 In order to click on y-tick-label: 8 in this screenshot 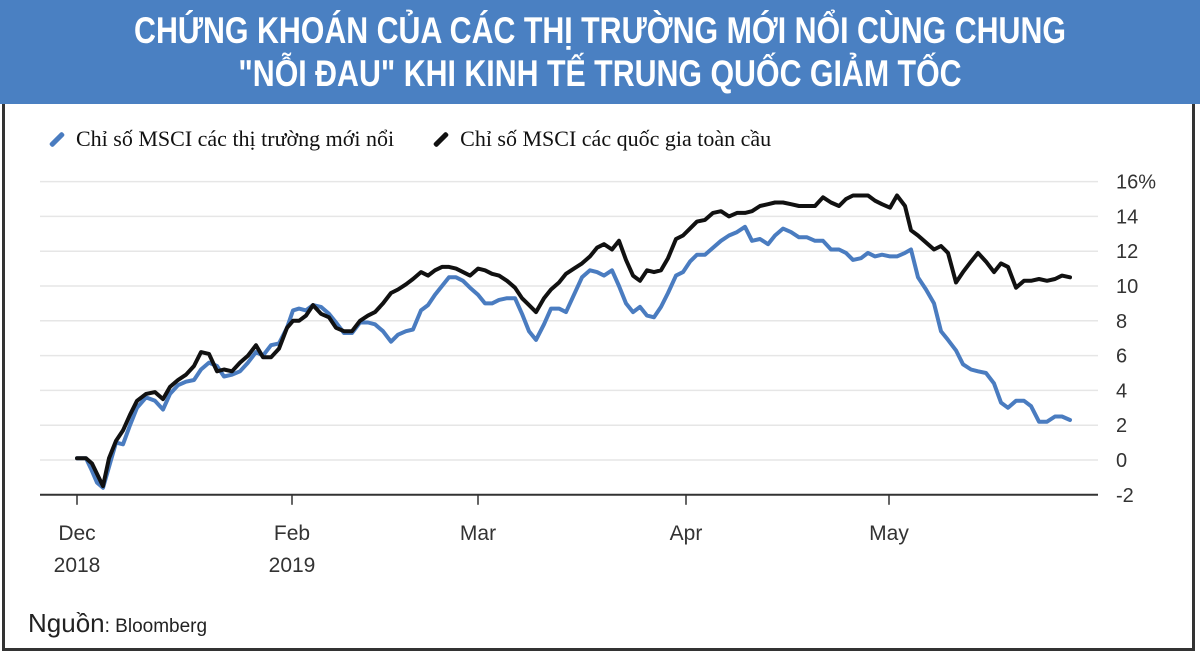, I will do `click(1121, 322)`.